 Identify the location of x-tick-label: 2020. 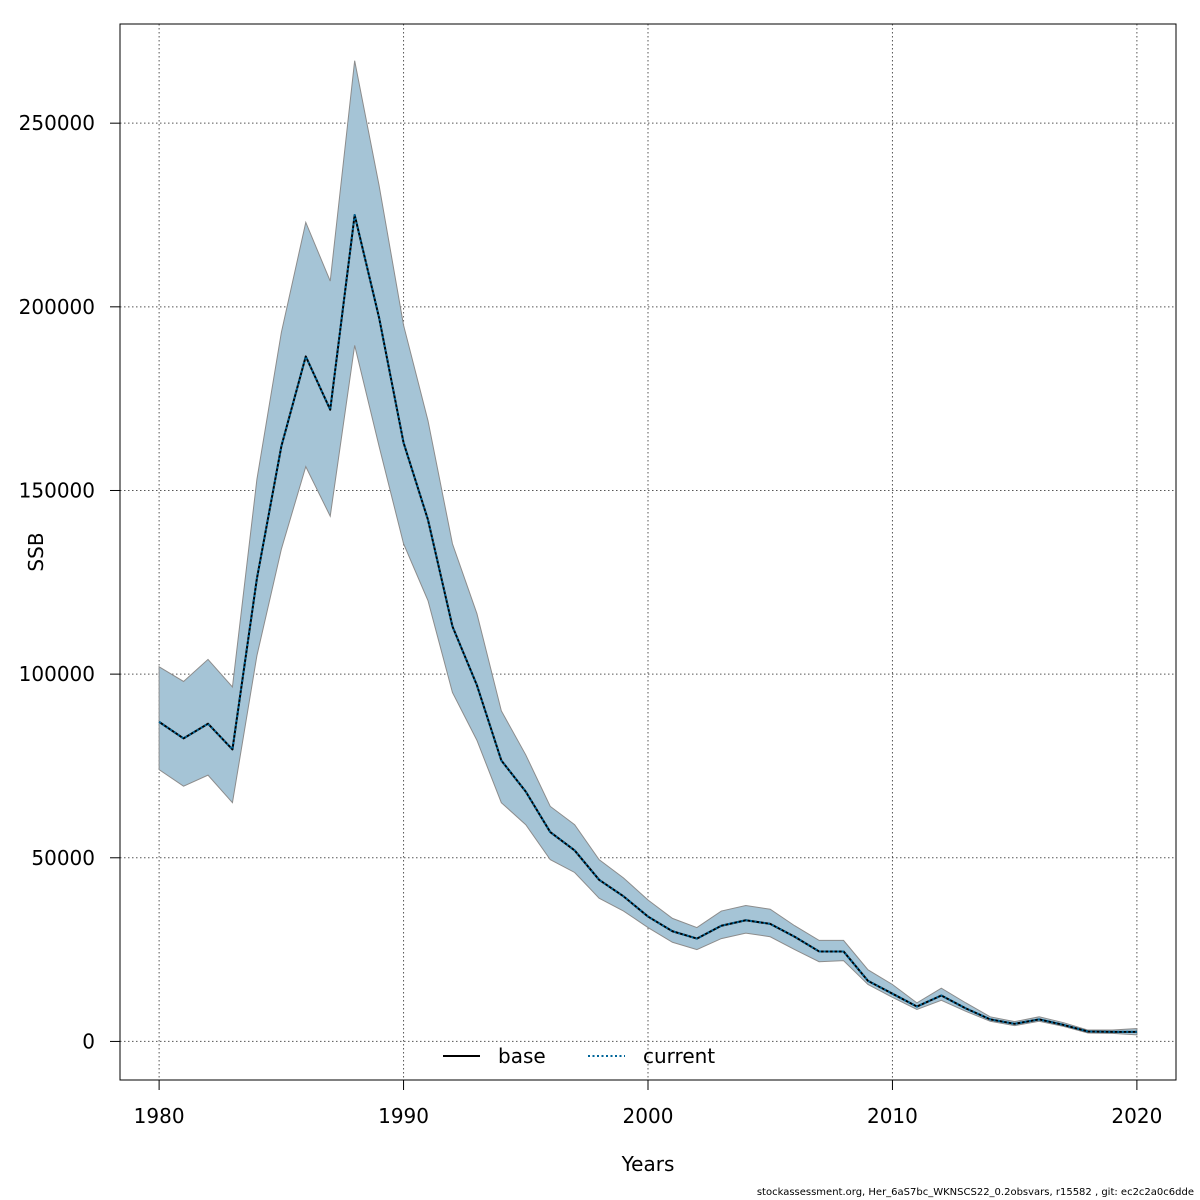
(1136, 1116).